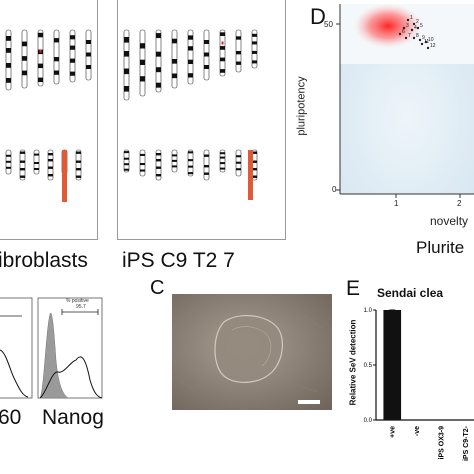  What do you see at coordinates (368, 366) in the screenshot?
I see `panel-e-y-tick-label: 0.5` at bounding box center [368, 366].